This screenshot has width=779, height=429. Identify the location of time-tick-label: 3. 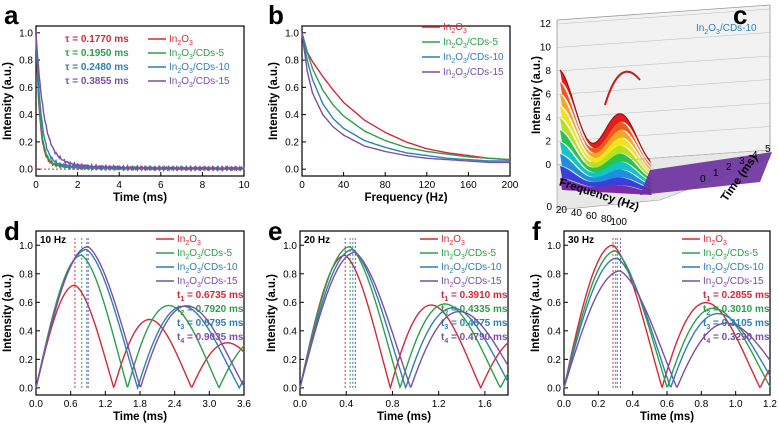
(742, 161).